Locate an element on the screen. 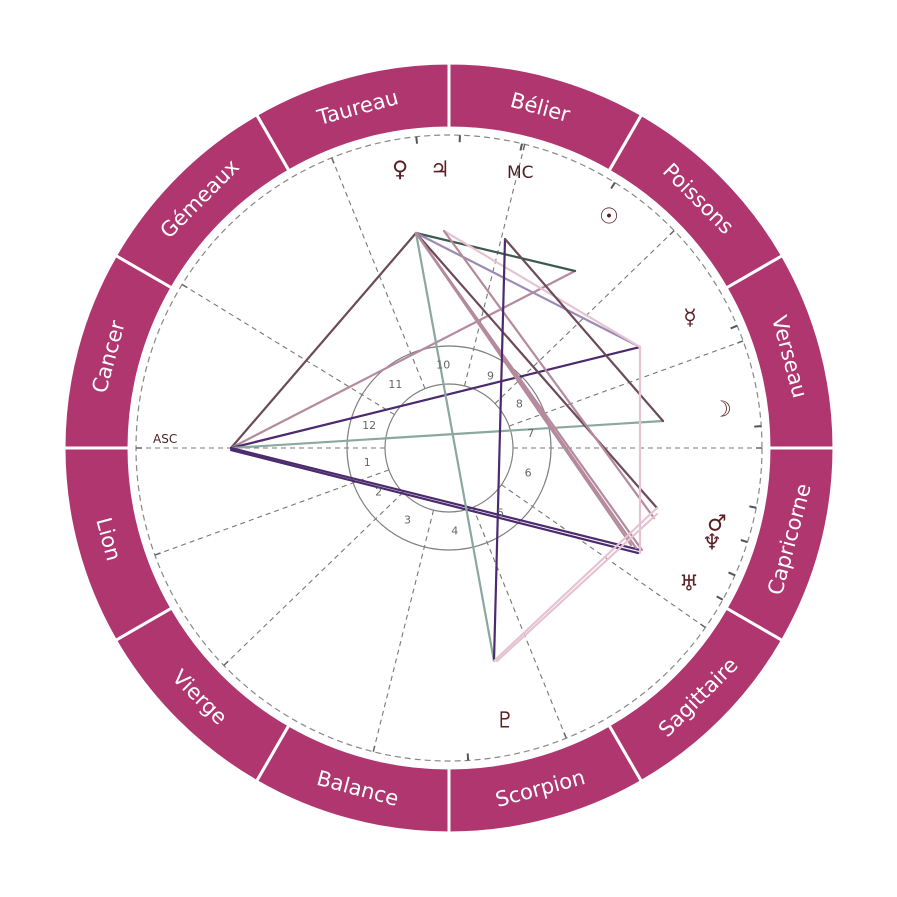 This screenshot has height=897, width=897. sign-segment-scorpion: Scorpion is located at coordinates (545, 779).